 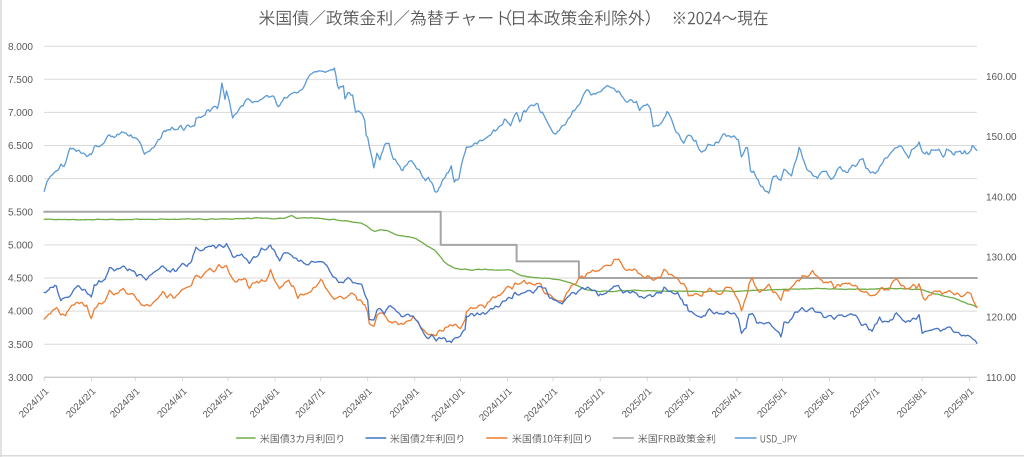 I want to click on svg-text: 5.000, so click(x=20, y=246).